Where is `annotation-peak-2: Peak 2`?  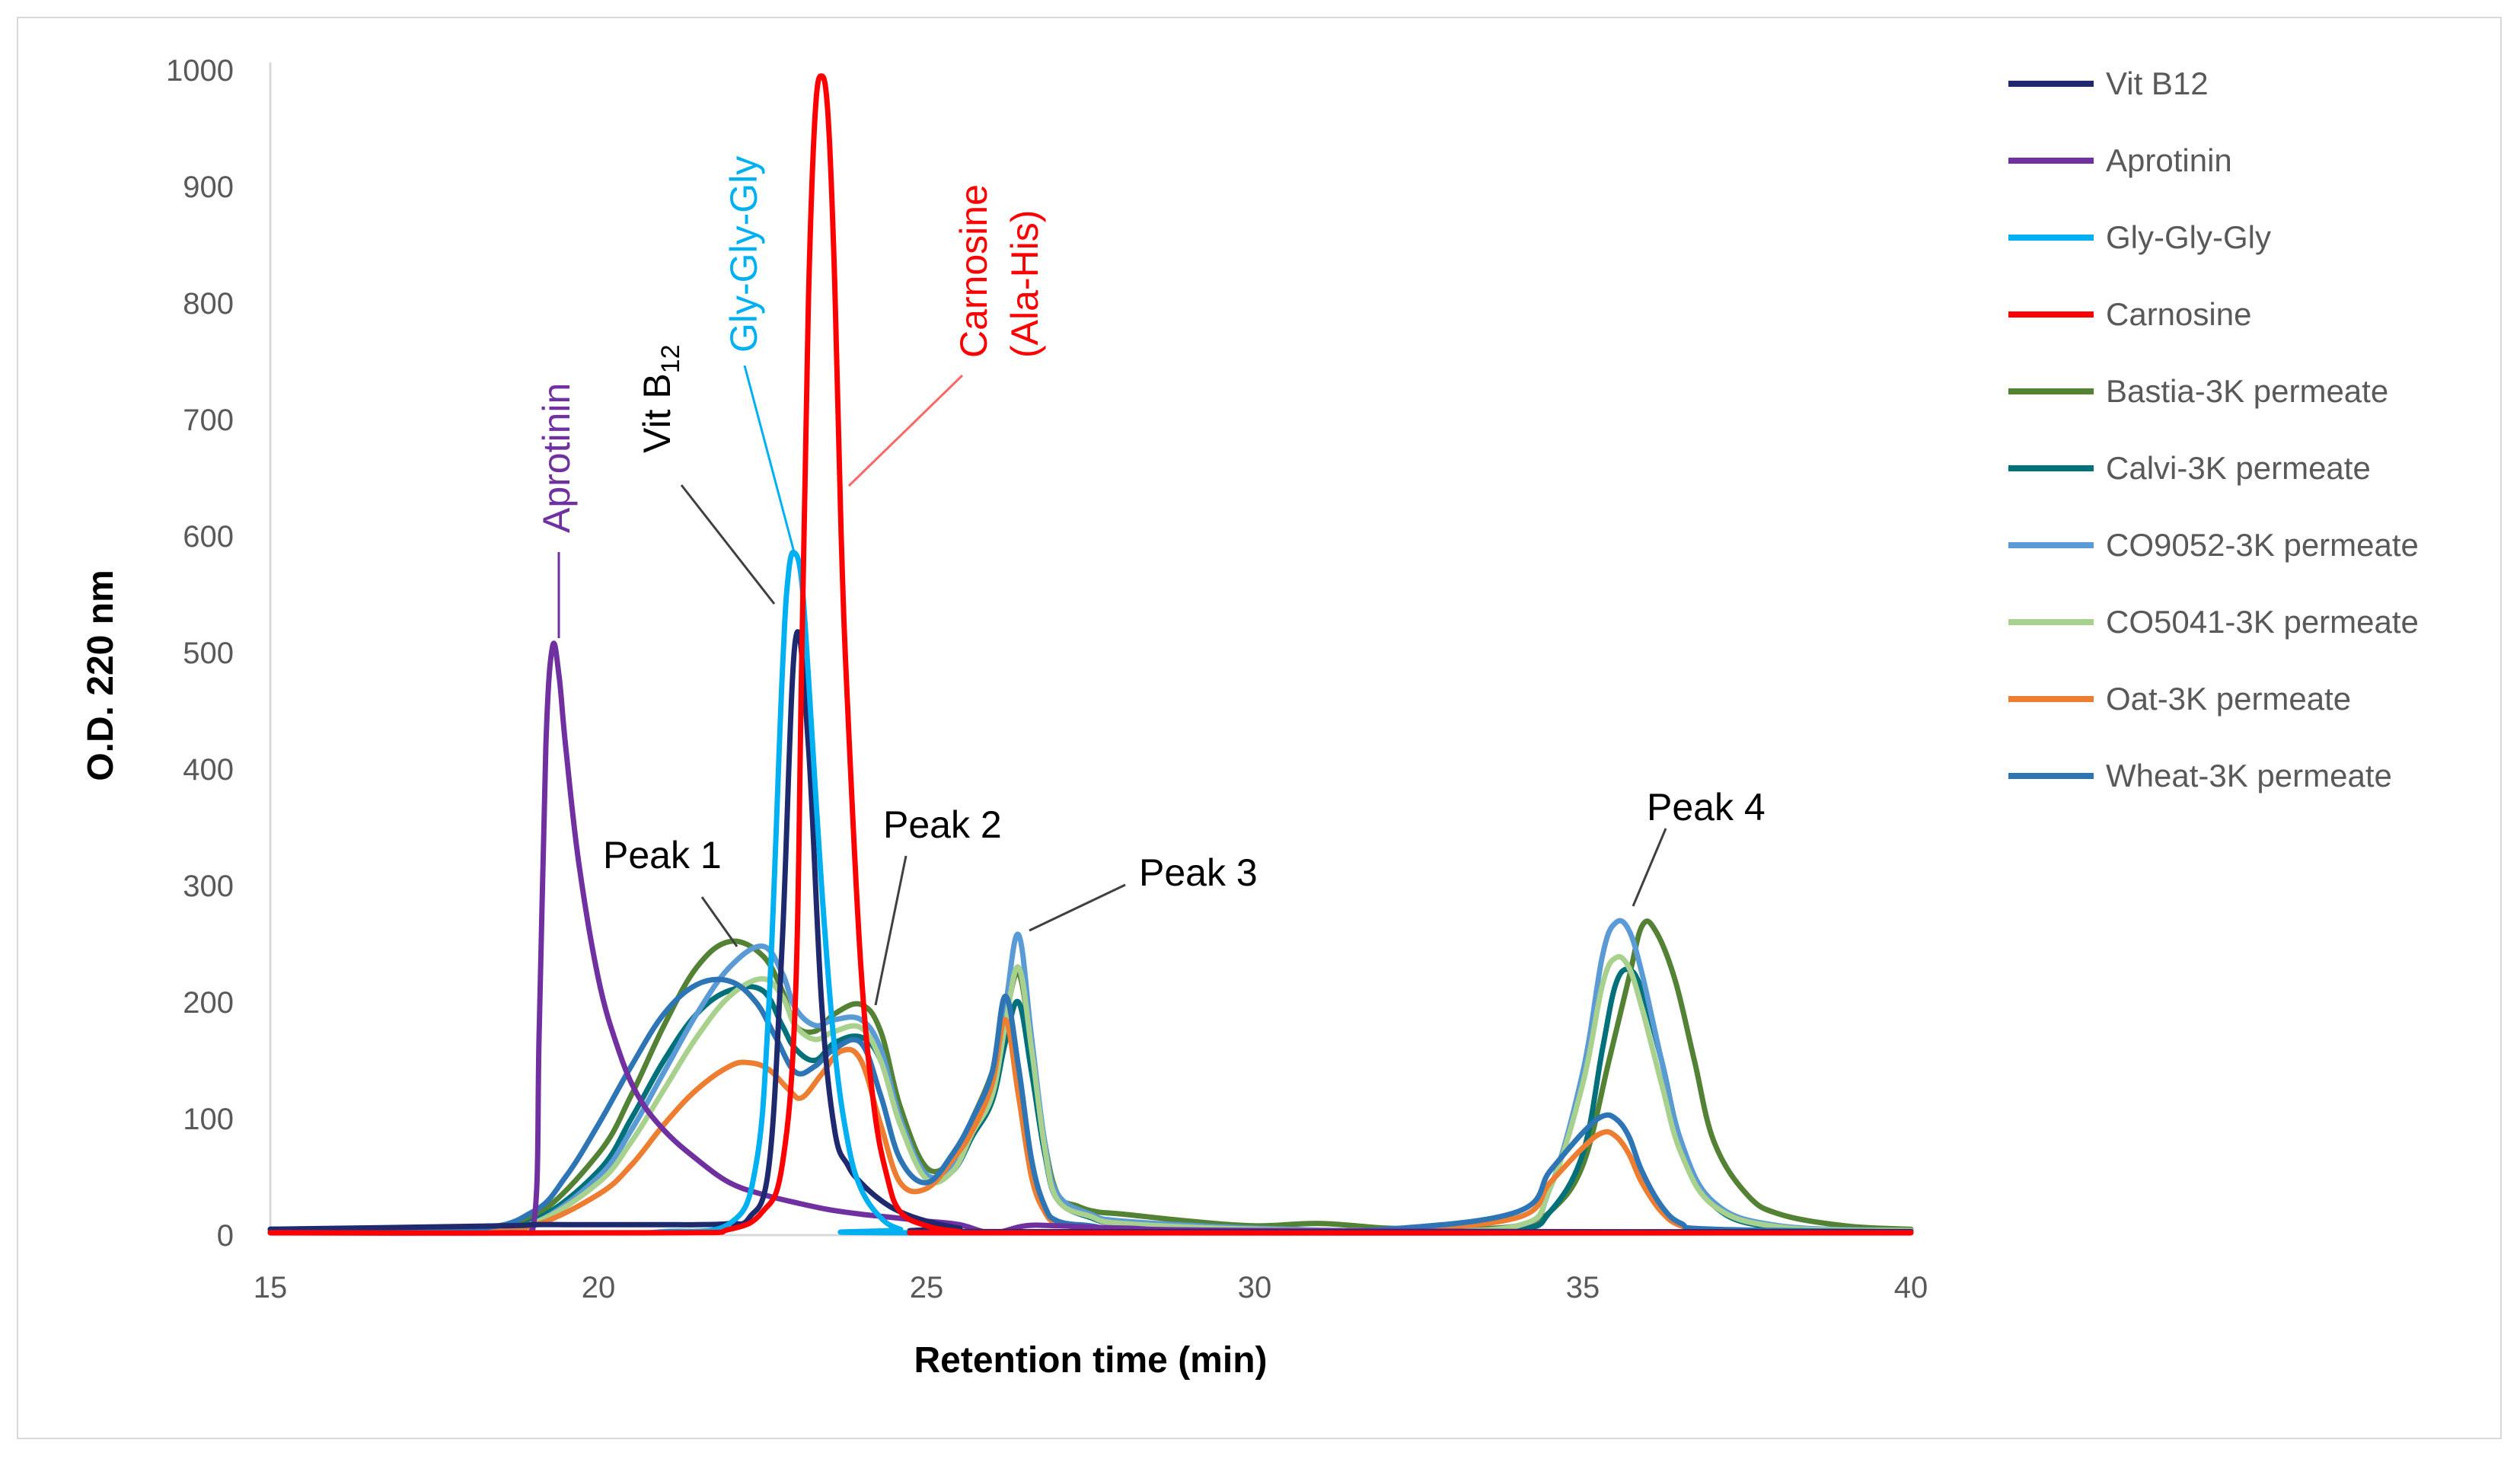 annotation-peak-2: Peak 2 is located at coordinates (942, 824).